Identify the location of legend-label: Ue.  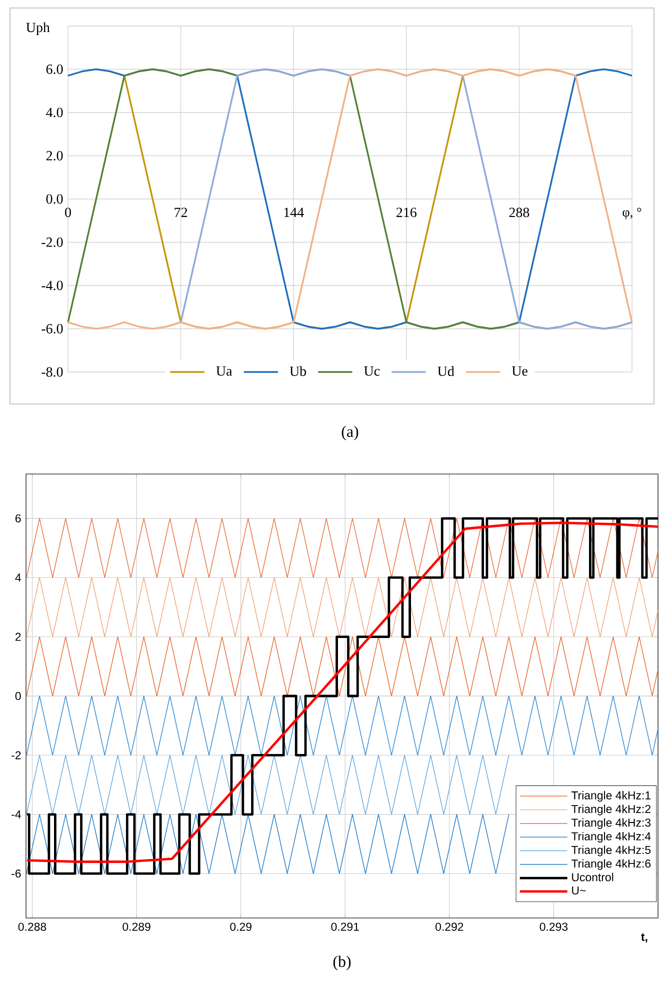
(520, 371).